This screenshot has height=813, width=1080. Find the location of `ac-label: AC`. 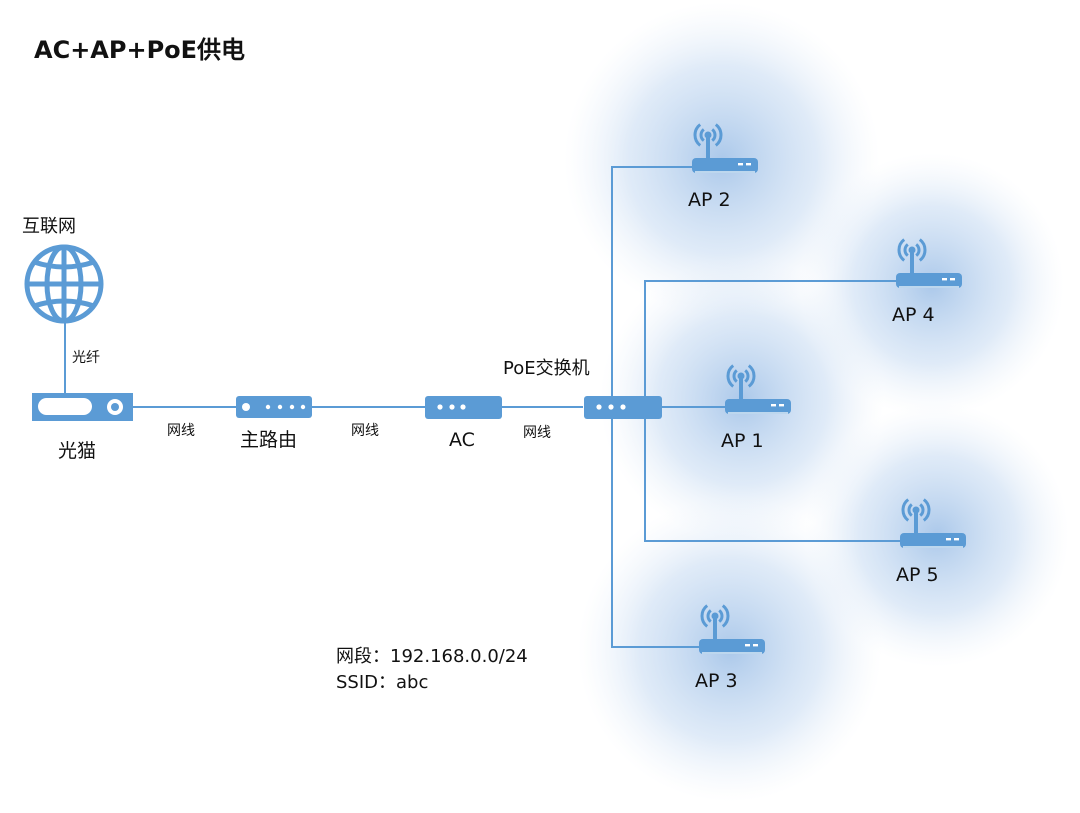

ac-label: AC is located at coordinates (462, 440).